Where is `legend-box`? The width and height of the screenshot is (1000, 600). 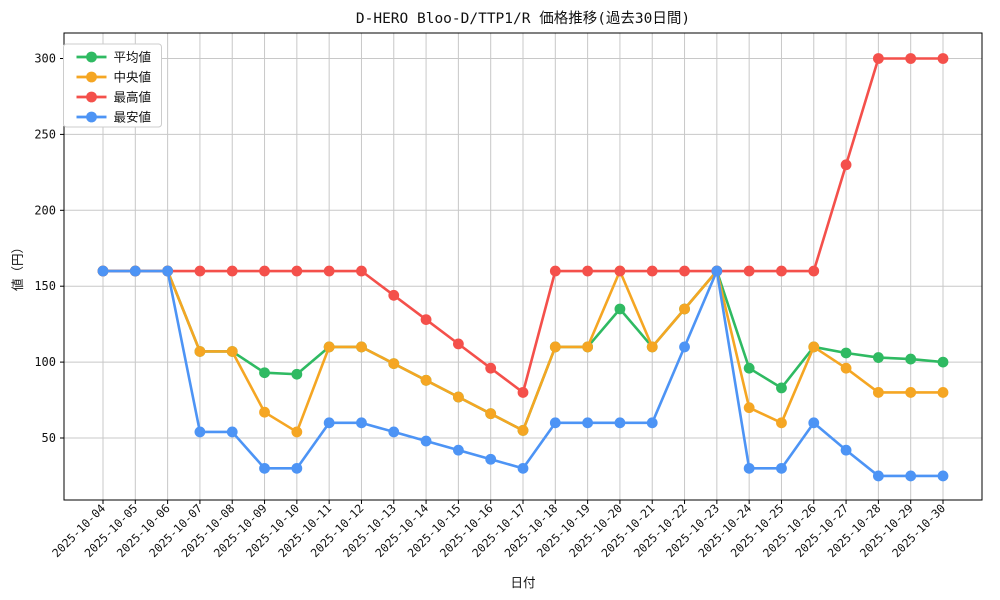 legend-box is located at coordinates (112, 85).